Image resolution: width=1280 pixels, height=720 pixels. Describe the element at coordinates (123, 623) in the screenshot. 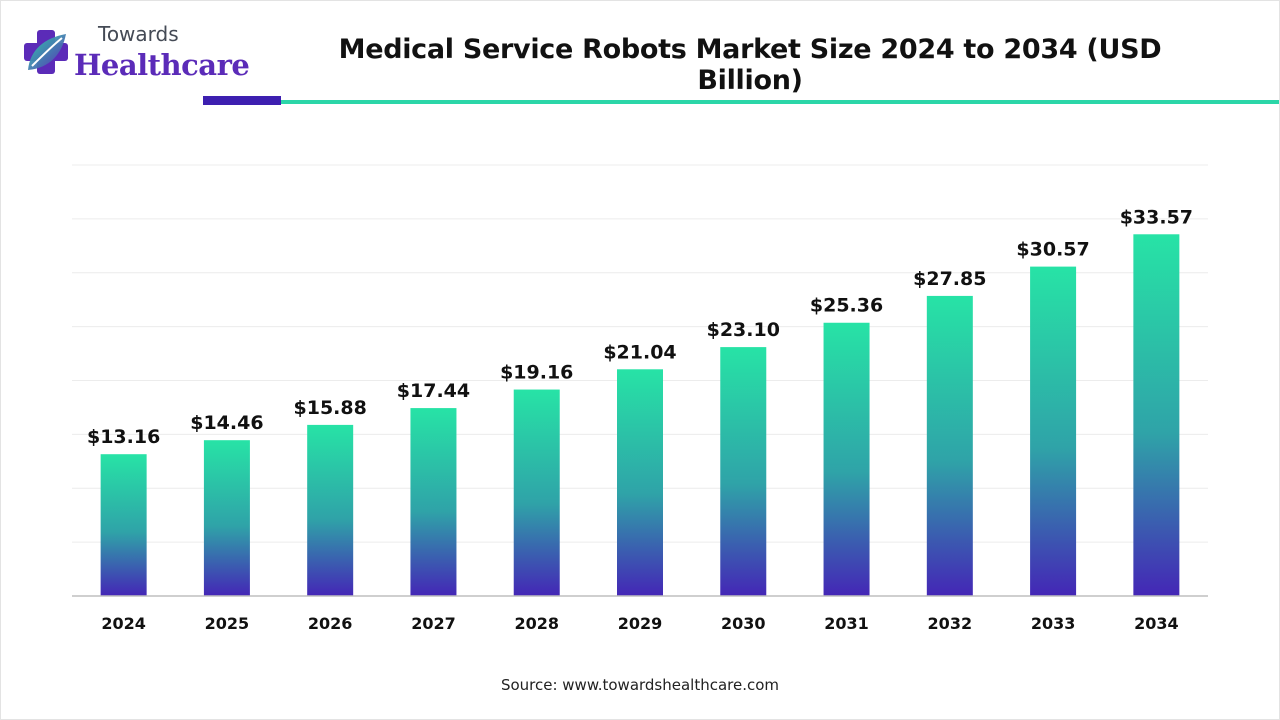

I see `x-tick-2024: 2024` at that location.